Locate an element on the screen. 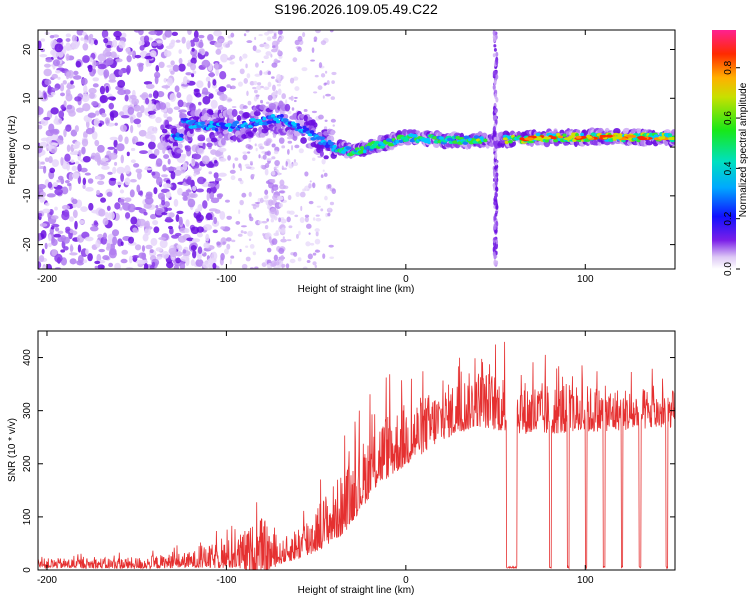 The width and height of the screenshot is (750, 600). spectrogram-ytick-label: 10 is located at coordinates (27, 98).